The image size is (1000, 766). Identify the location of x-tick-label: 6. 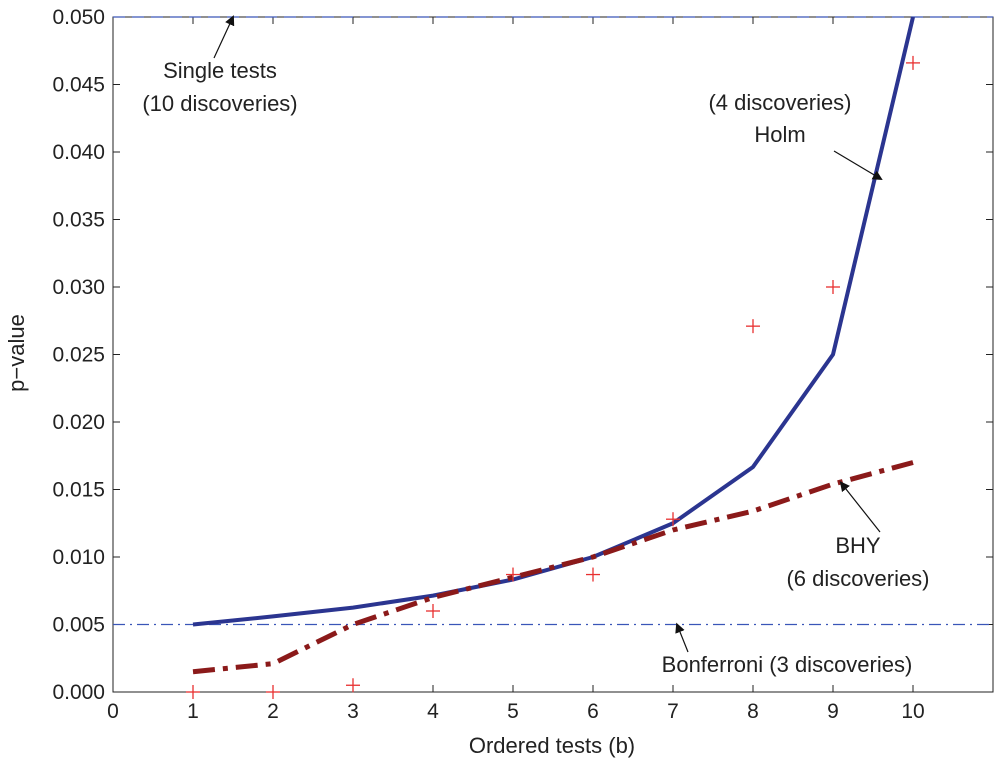
(593, 711).